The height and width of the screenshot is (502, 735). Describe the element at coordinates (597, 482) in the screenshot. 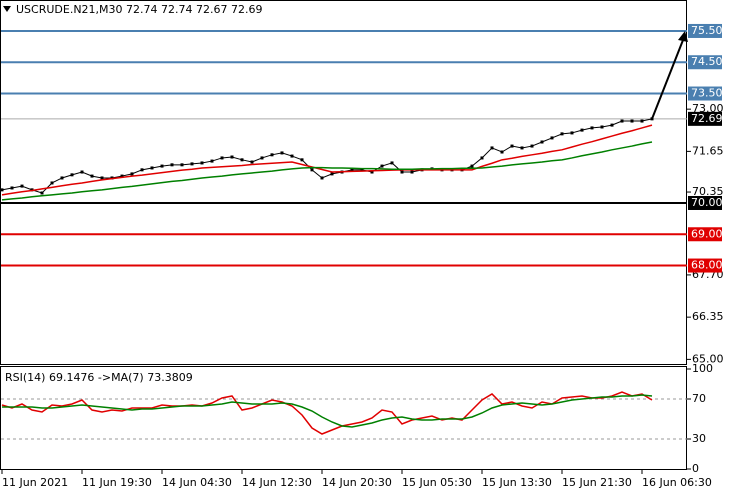

I see `x-tick-label: 15 Jun 21:30` at that location.